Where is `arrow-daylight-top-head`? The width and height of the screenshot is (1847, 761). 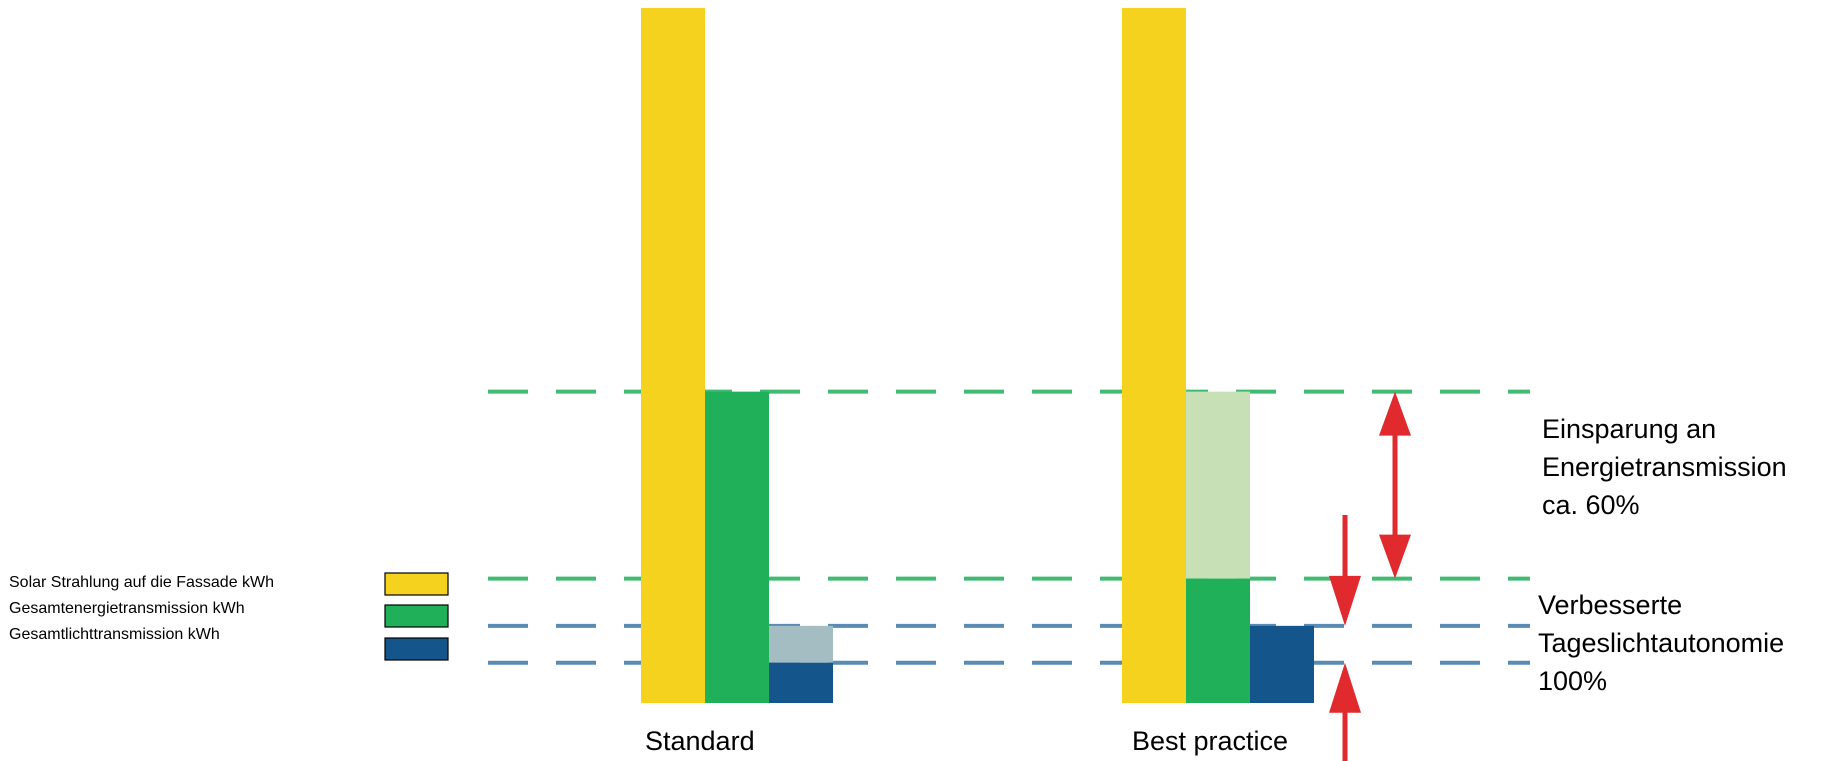 arrow-daylight-top-head is located at coordinates (1345, 600).